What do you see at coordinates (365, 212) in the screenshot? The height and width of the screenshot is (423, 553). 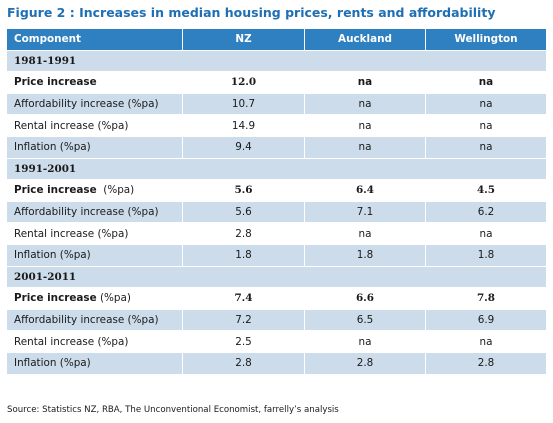 I see `value-auckland: 7.1` at bounding box center [365, 212].